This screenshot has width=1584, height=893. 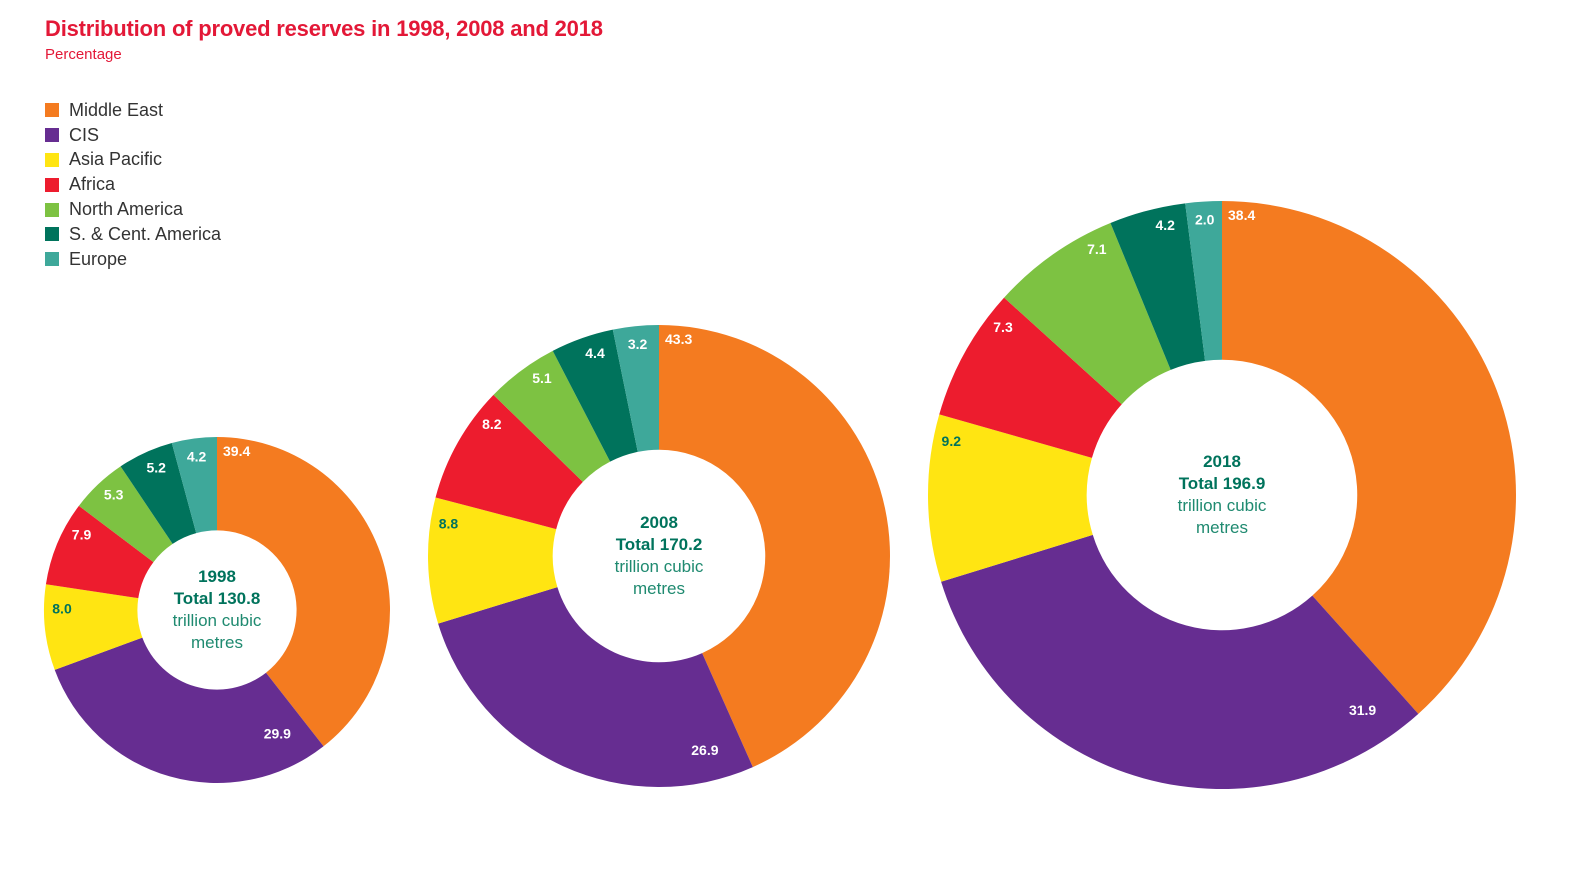 What do you see at coordinates (83, 54) in the screenshot?
I see `chart-subtitle: Percentage` at bounding box center [83, 54].